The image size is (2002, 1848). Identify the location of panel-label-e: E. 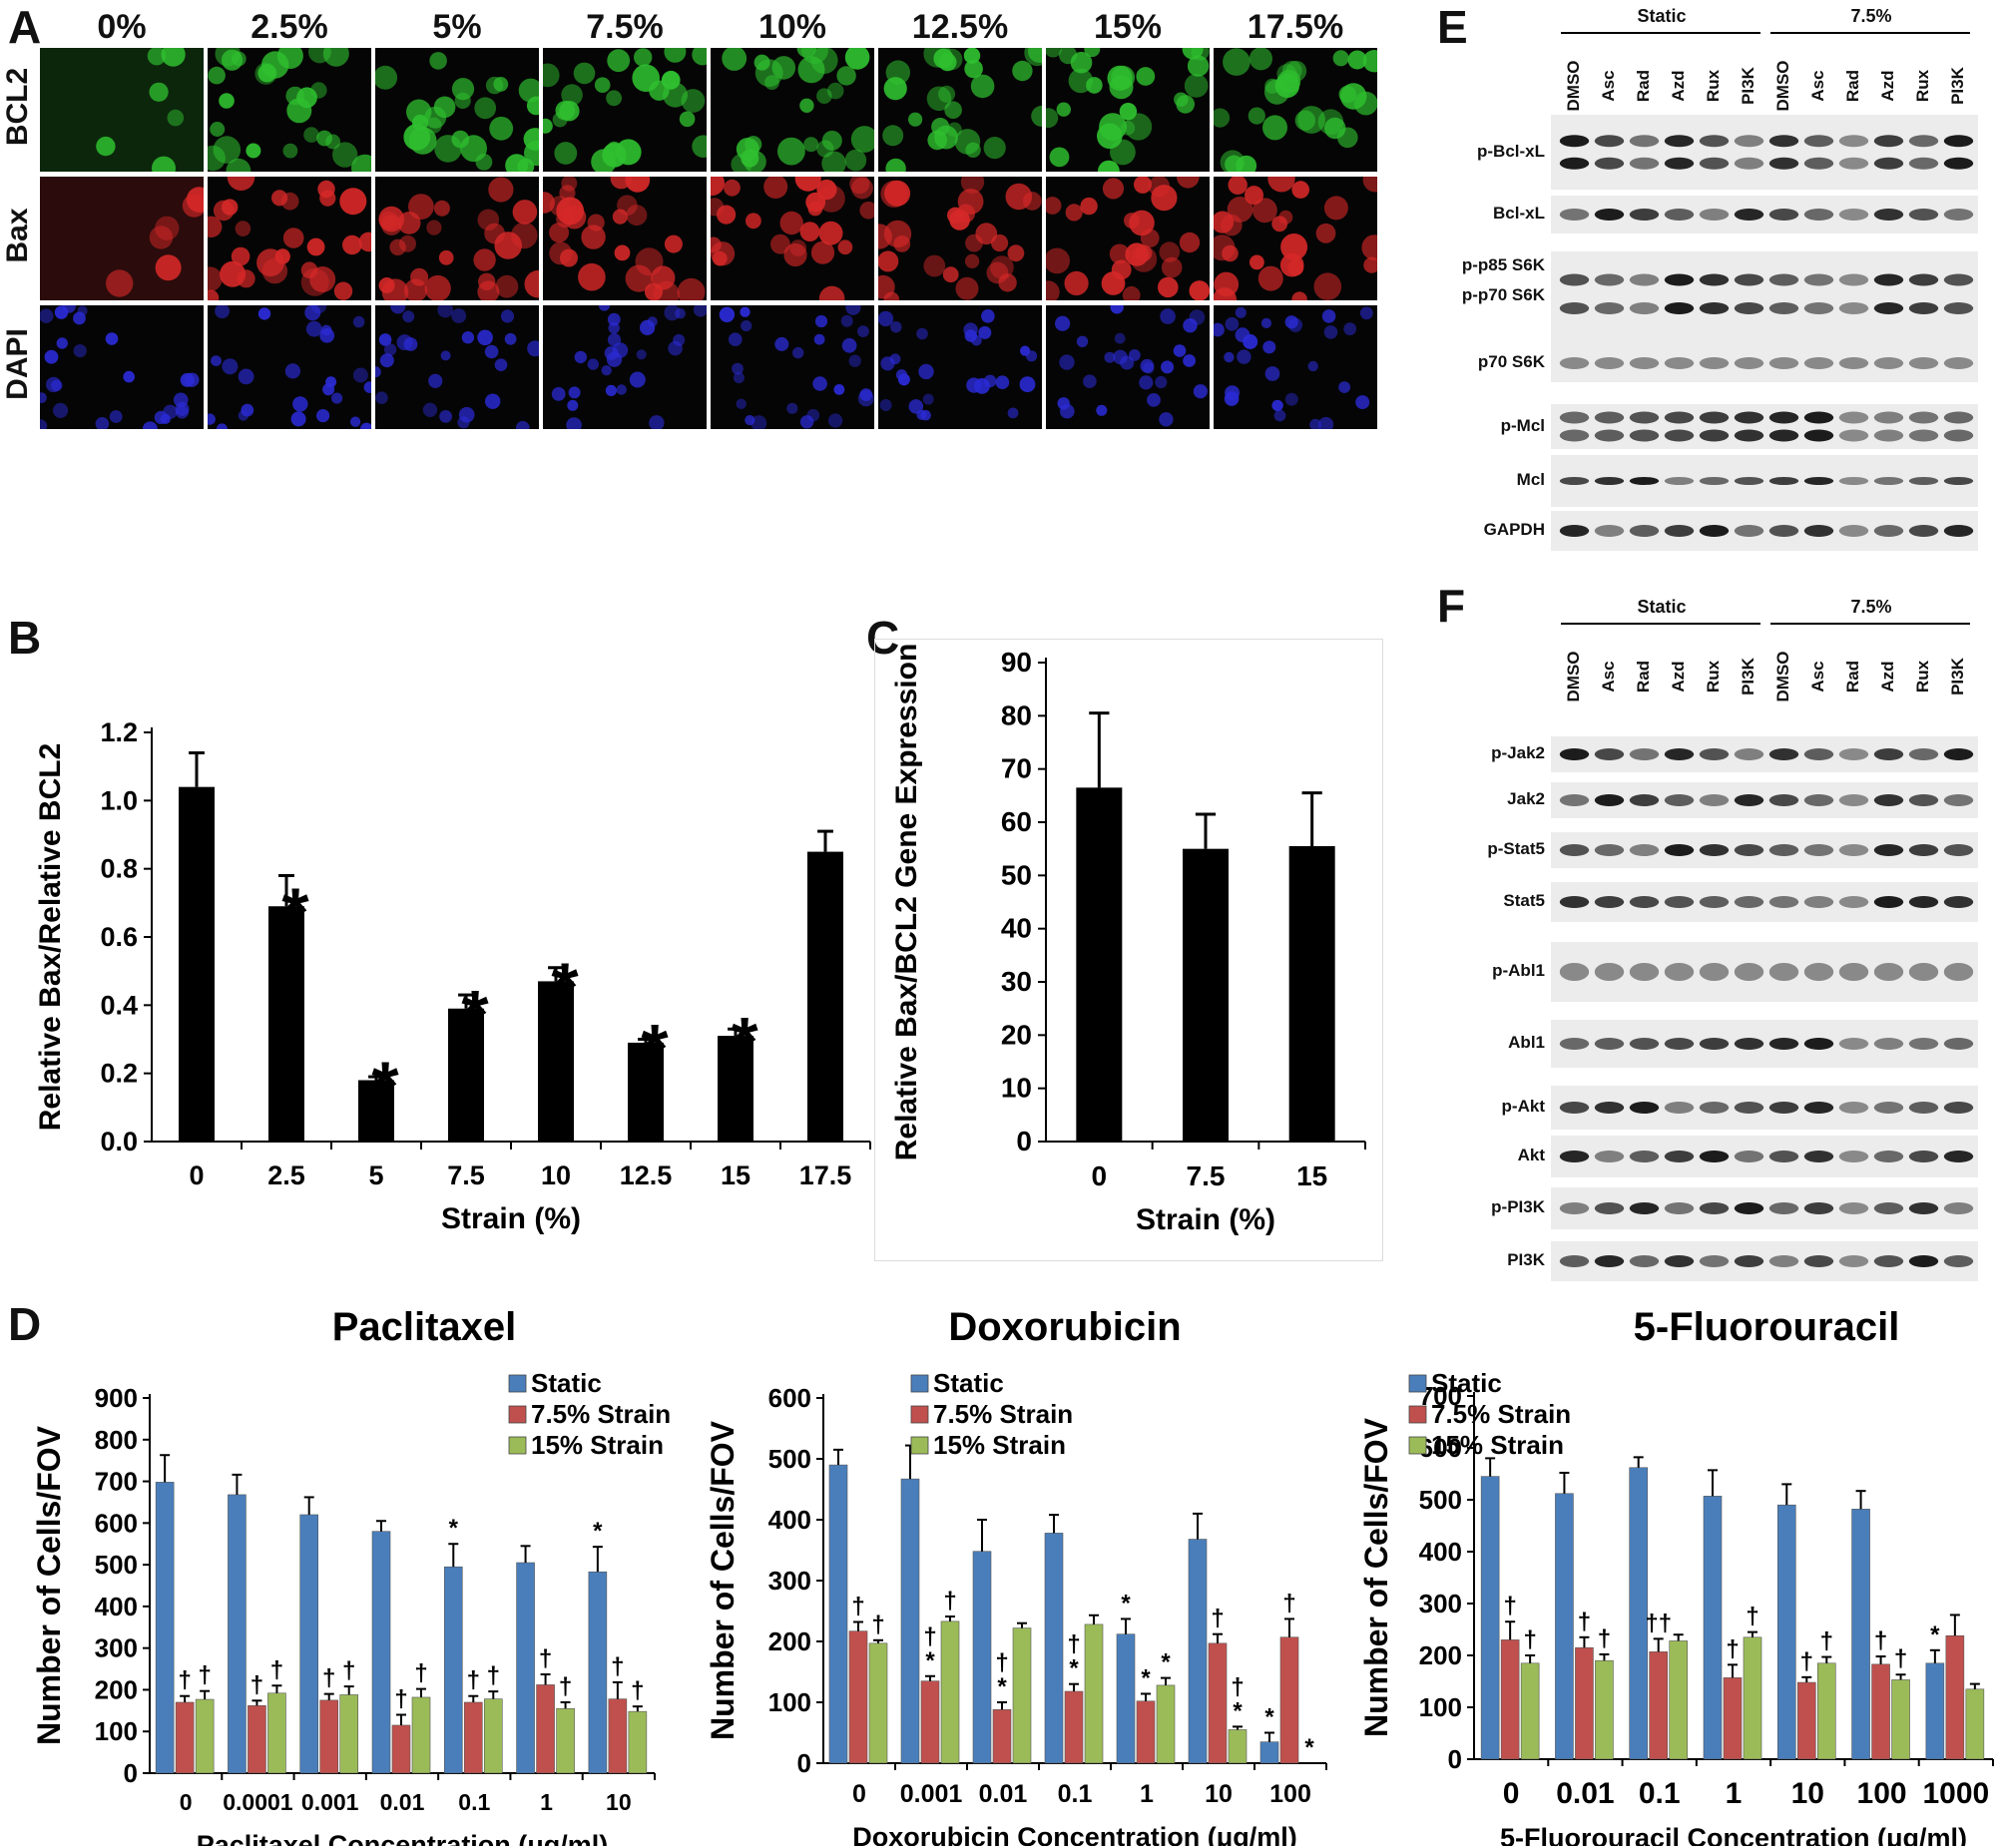
(1452, 27).